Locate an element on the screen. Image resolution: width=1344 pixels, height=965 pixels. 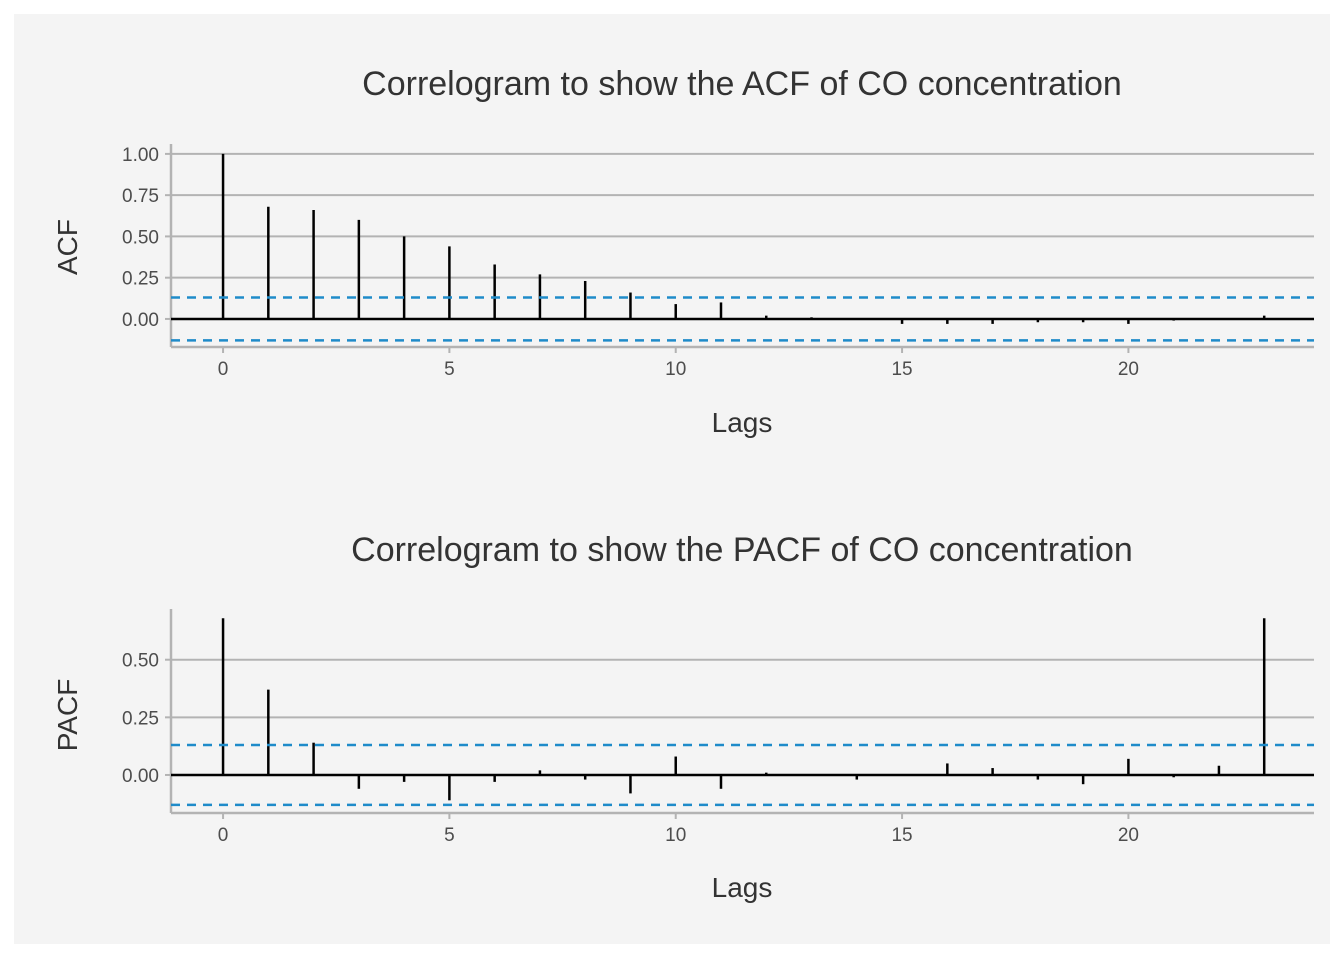
acf-y-tick-label: 1.00 is located at coordinates (140, 155).